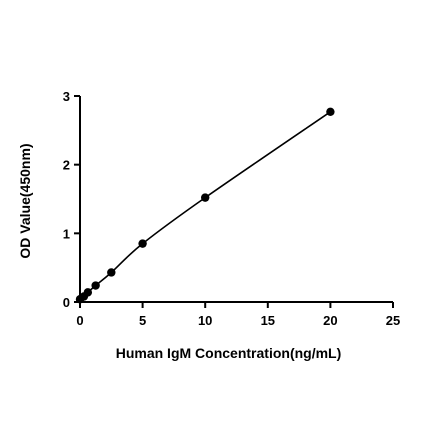 The width and height of the screenshot is (440, 441). I want to click on x-axis-ticks: 0 5 10 15 20 25, so click(238, 315).